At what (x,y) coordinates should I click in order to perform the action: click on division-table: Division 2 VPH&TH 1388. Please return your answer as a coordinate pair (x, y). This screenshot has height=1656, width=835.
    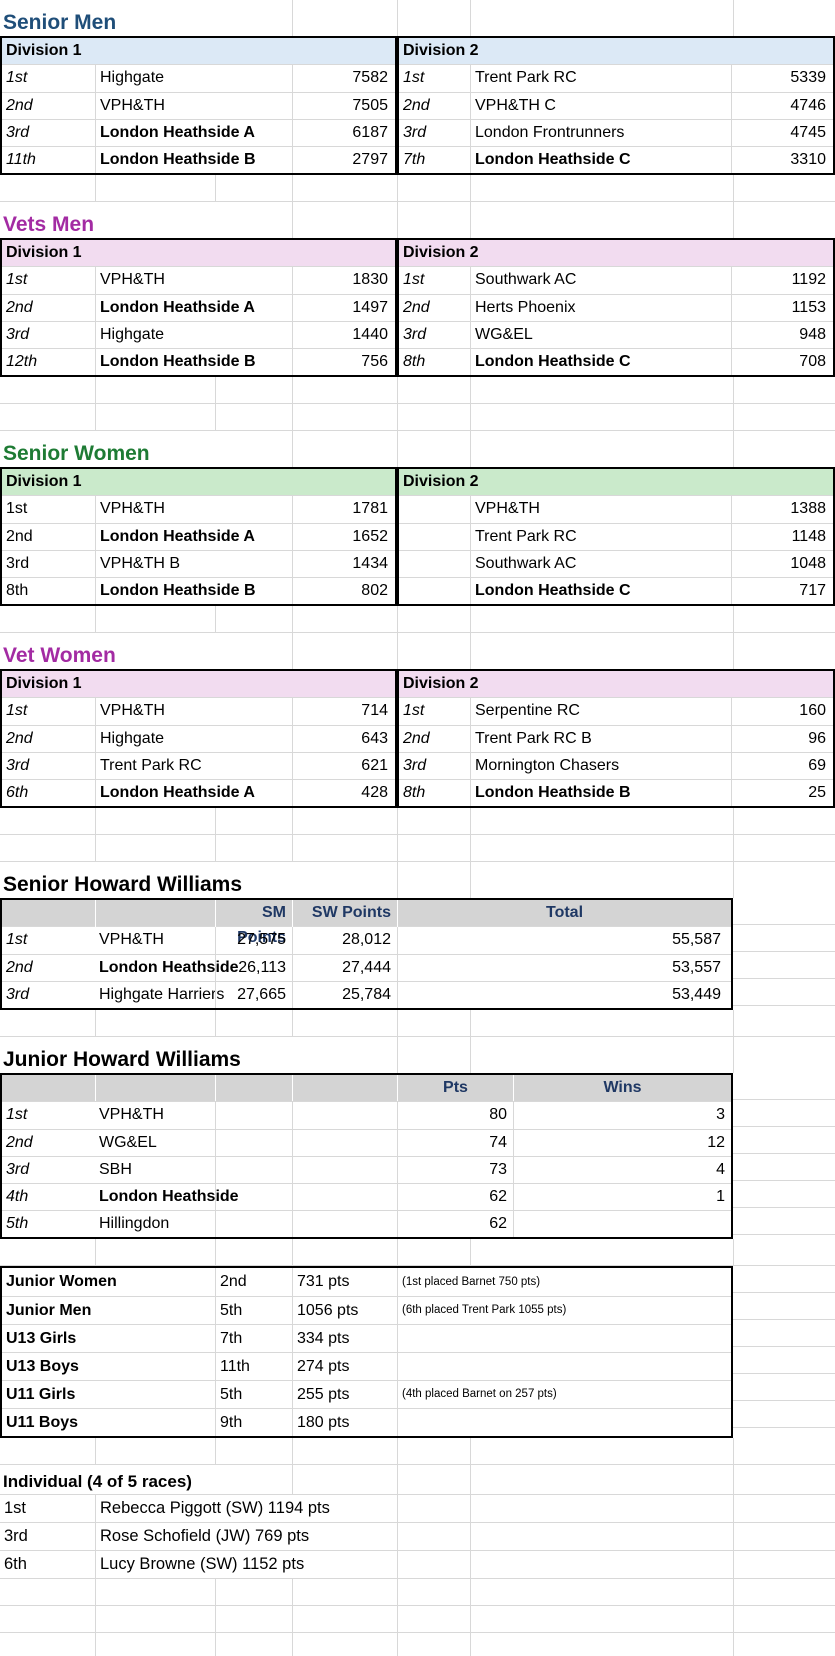
    Looking at the image, I should click on (616, 536).